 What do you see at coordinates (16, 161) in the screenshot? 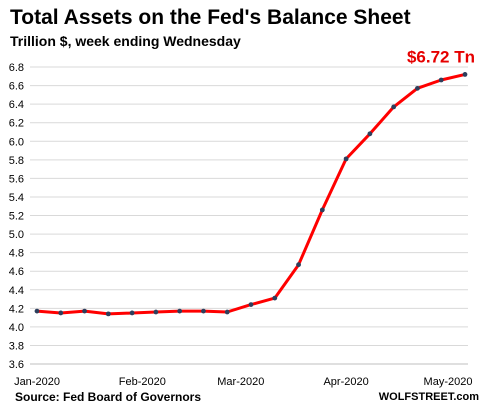
I see `y-tick-label: 5.8` at bounding box center [16, 161].